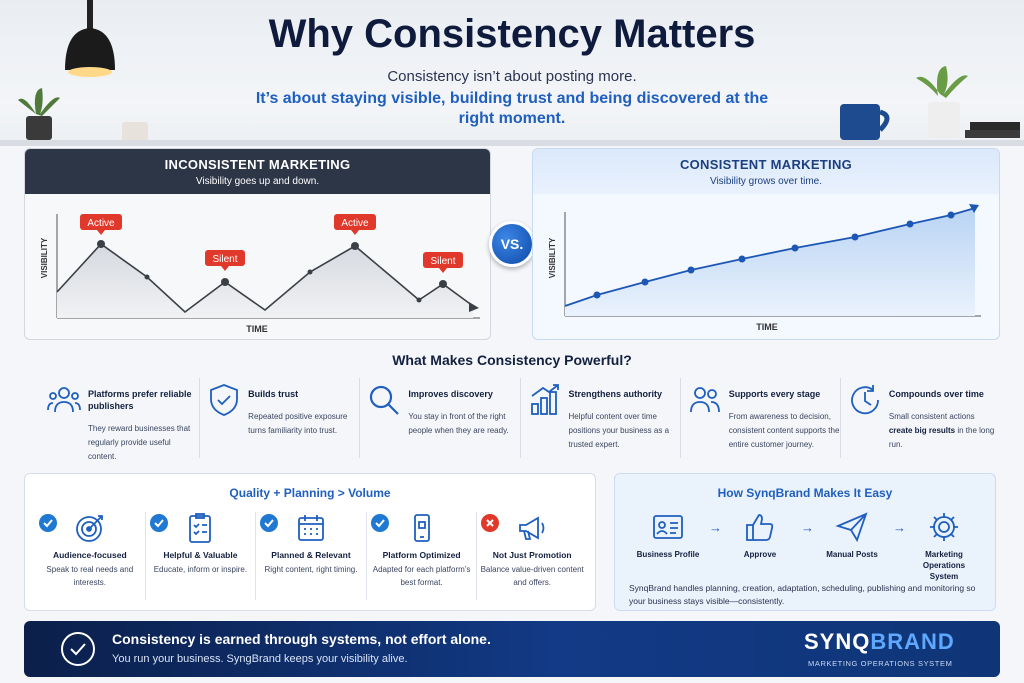 Image resolution: width=1024 pixels, height=683 pixels. I want to click on quality-title: Quality + Planning > Volume, so click(310, 493).